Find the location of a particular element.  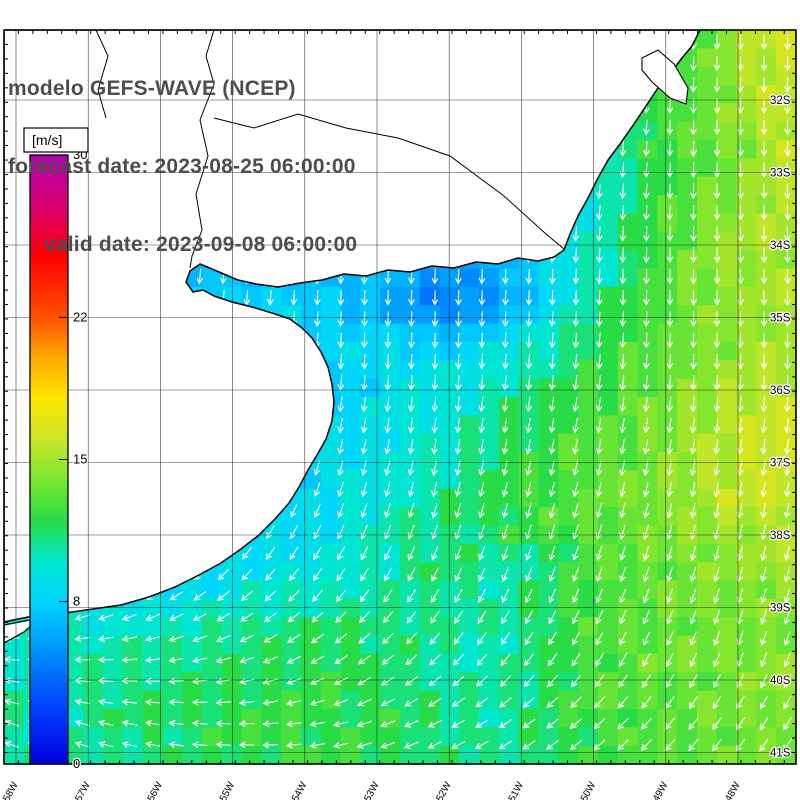

lon-label: 48W is located at coordinates (733, 790).